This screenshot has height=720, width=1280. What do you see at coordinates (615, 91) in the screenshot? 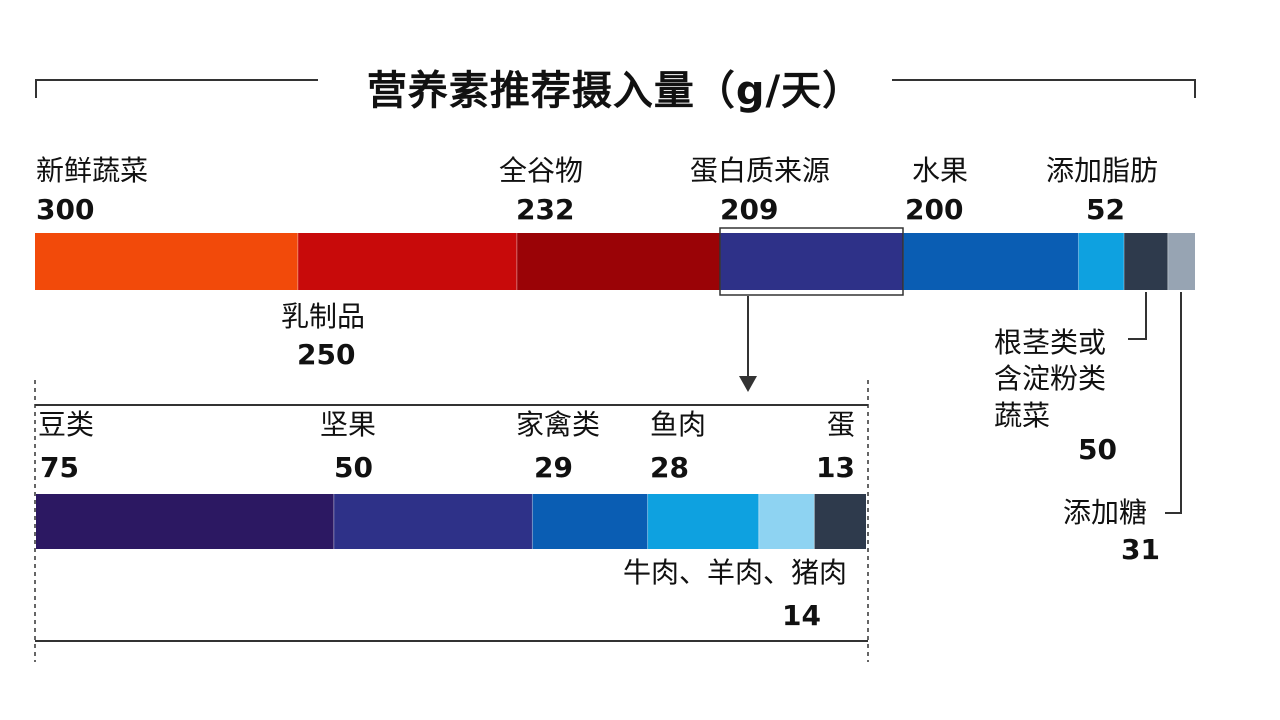
I see `chart-title: 营养素推荐摄入量（g/天）` at bounding box center [615, 91].